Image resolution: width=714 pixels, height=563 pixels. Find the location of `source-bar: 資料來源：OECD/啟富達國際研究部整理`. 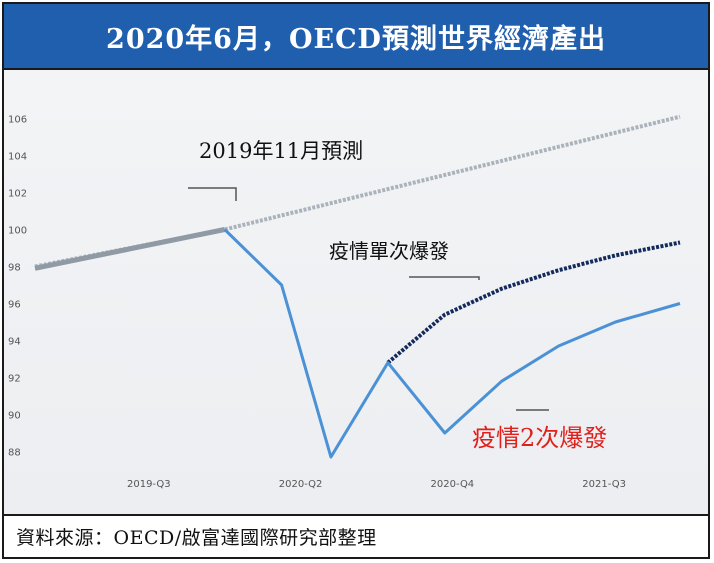

source-bar: 資料來源：OECD/啟富達國際研究部整理 is located at coordinates (356, 535).